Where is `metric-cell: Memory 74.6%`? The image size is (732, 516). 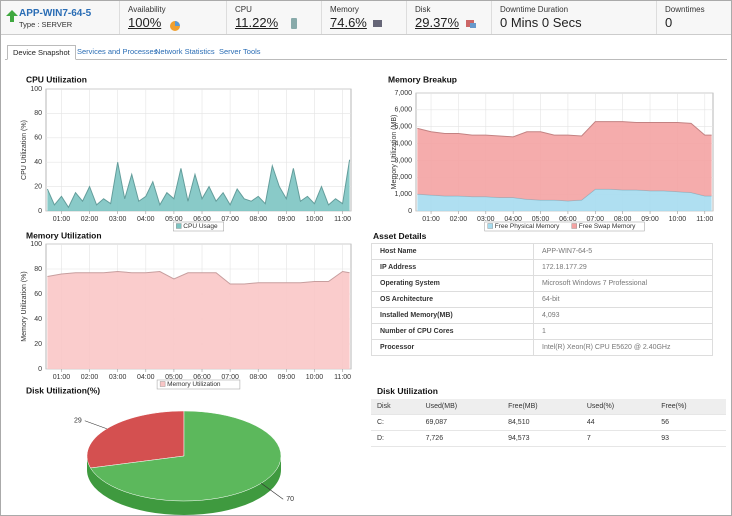 metric-cell: Memory 74.6% is located at coordinates (364, 17).